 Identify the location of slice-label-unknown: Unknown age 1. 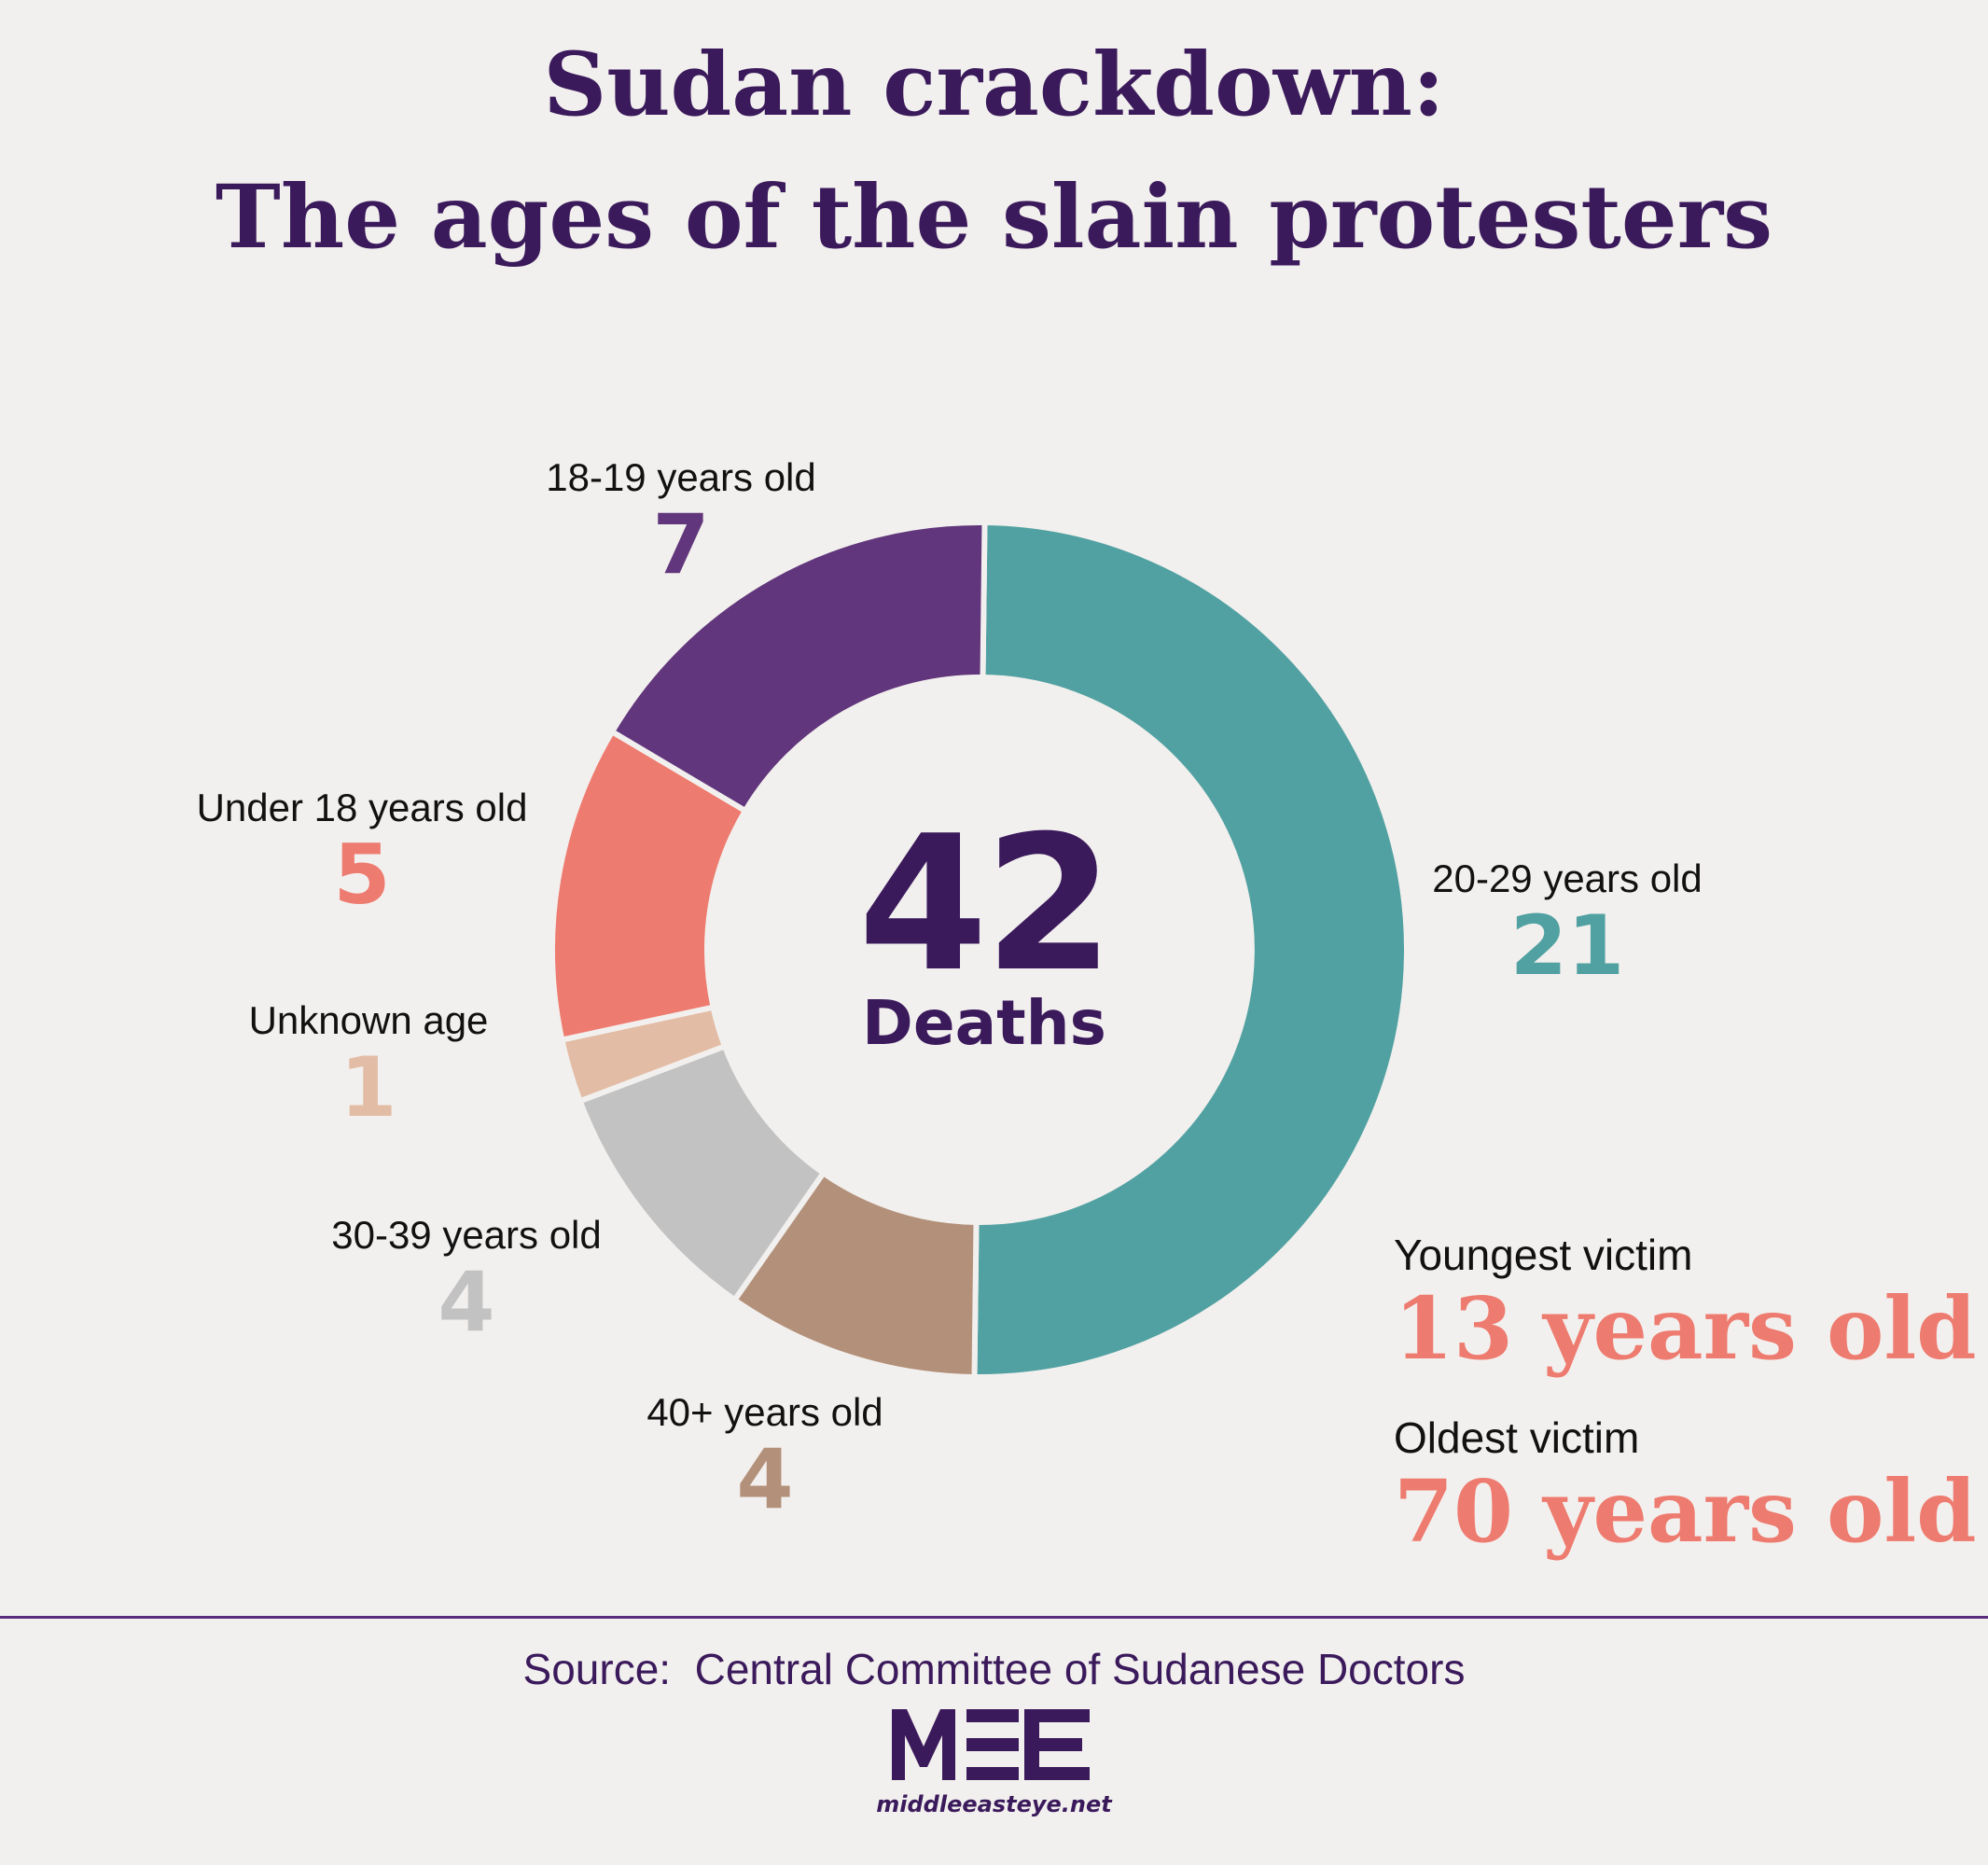
(369, 1063).